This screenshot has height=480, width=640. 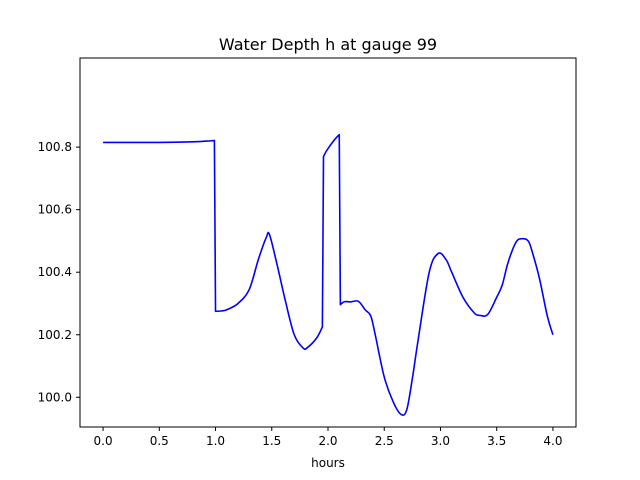 I want to click on y-tick-label: 100.4, so click(x=55, y=272).